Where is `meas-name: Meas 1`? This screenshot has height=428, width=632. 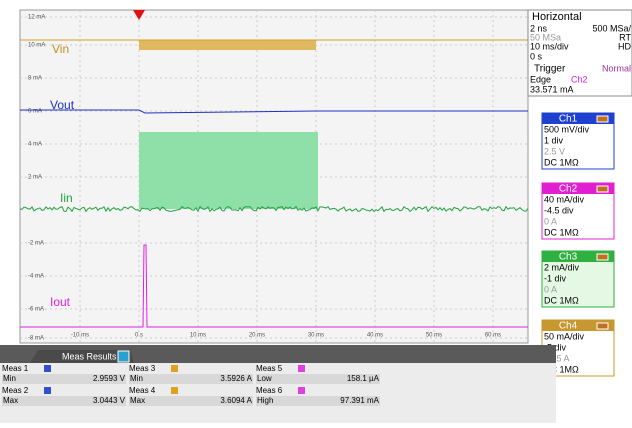 meas-name: Meas 1 is located at coordinates (15, 368).